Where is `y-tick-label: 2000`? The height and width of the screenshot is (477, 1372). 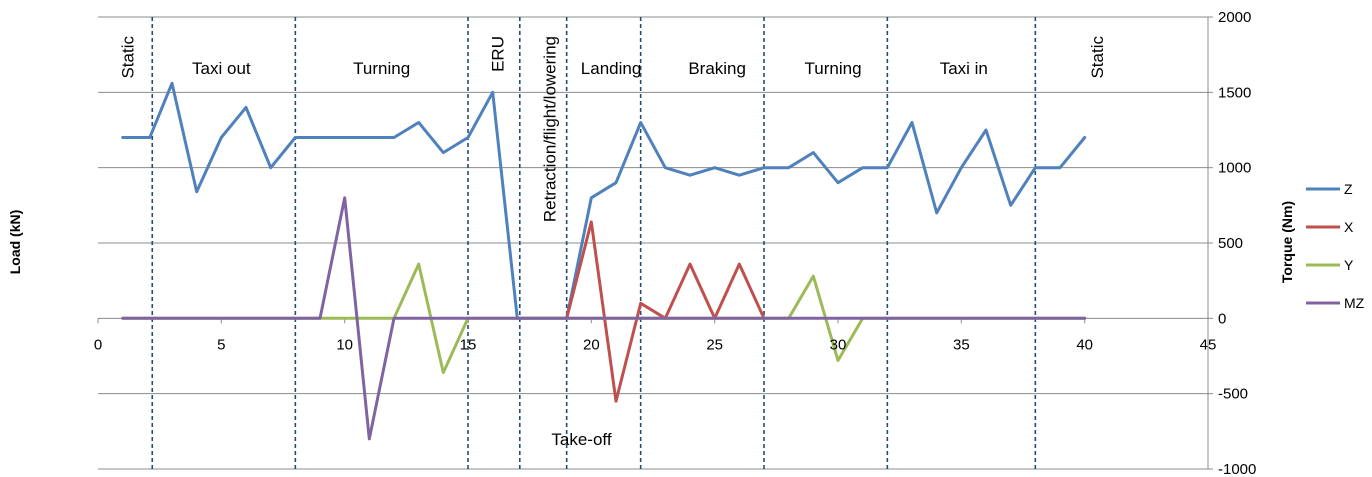 y-tick-label: 2000 is located at coordinates (1234, 17).